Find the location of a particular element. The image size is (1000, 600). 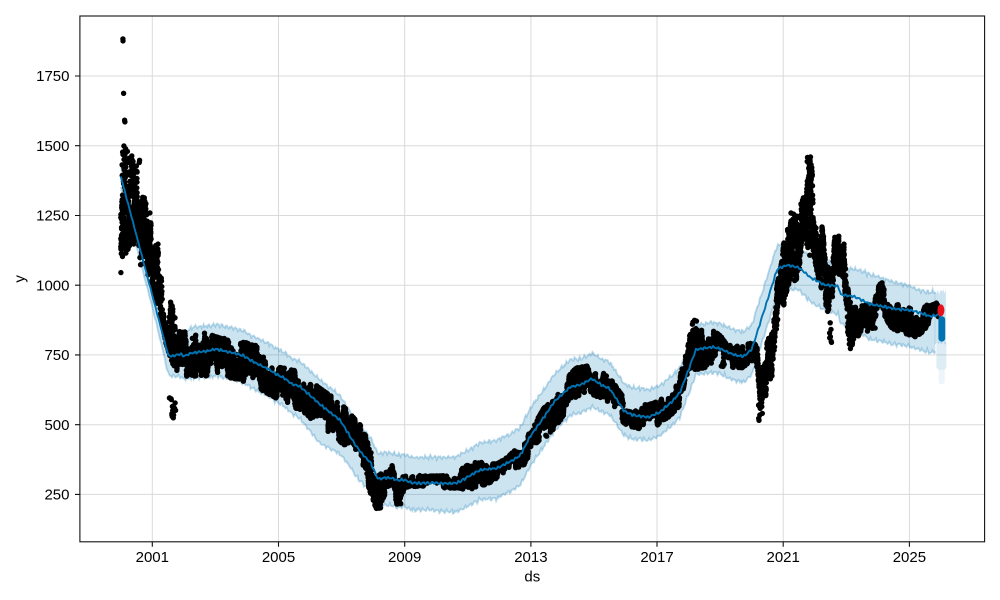

svg-text: 2001 is located at coordinates (152, 557).